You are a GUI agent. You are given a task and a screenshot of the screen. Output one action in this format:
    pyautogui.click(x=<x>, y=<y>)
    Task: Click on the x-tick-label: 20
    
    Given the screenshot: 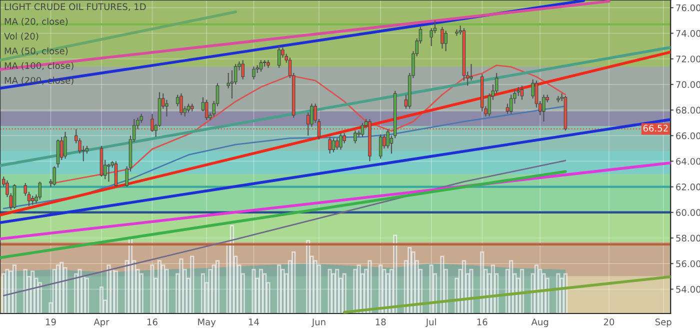 What is the action you would take?
    pyautogui.click(x=609, y=322)
    